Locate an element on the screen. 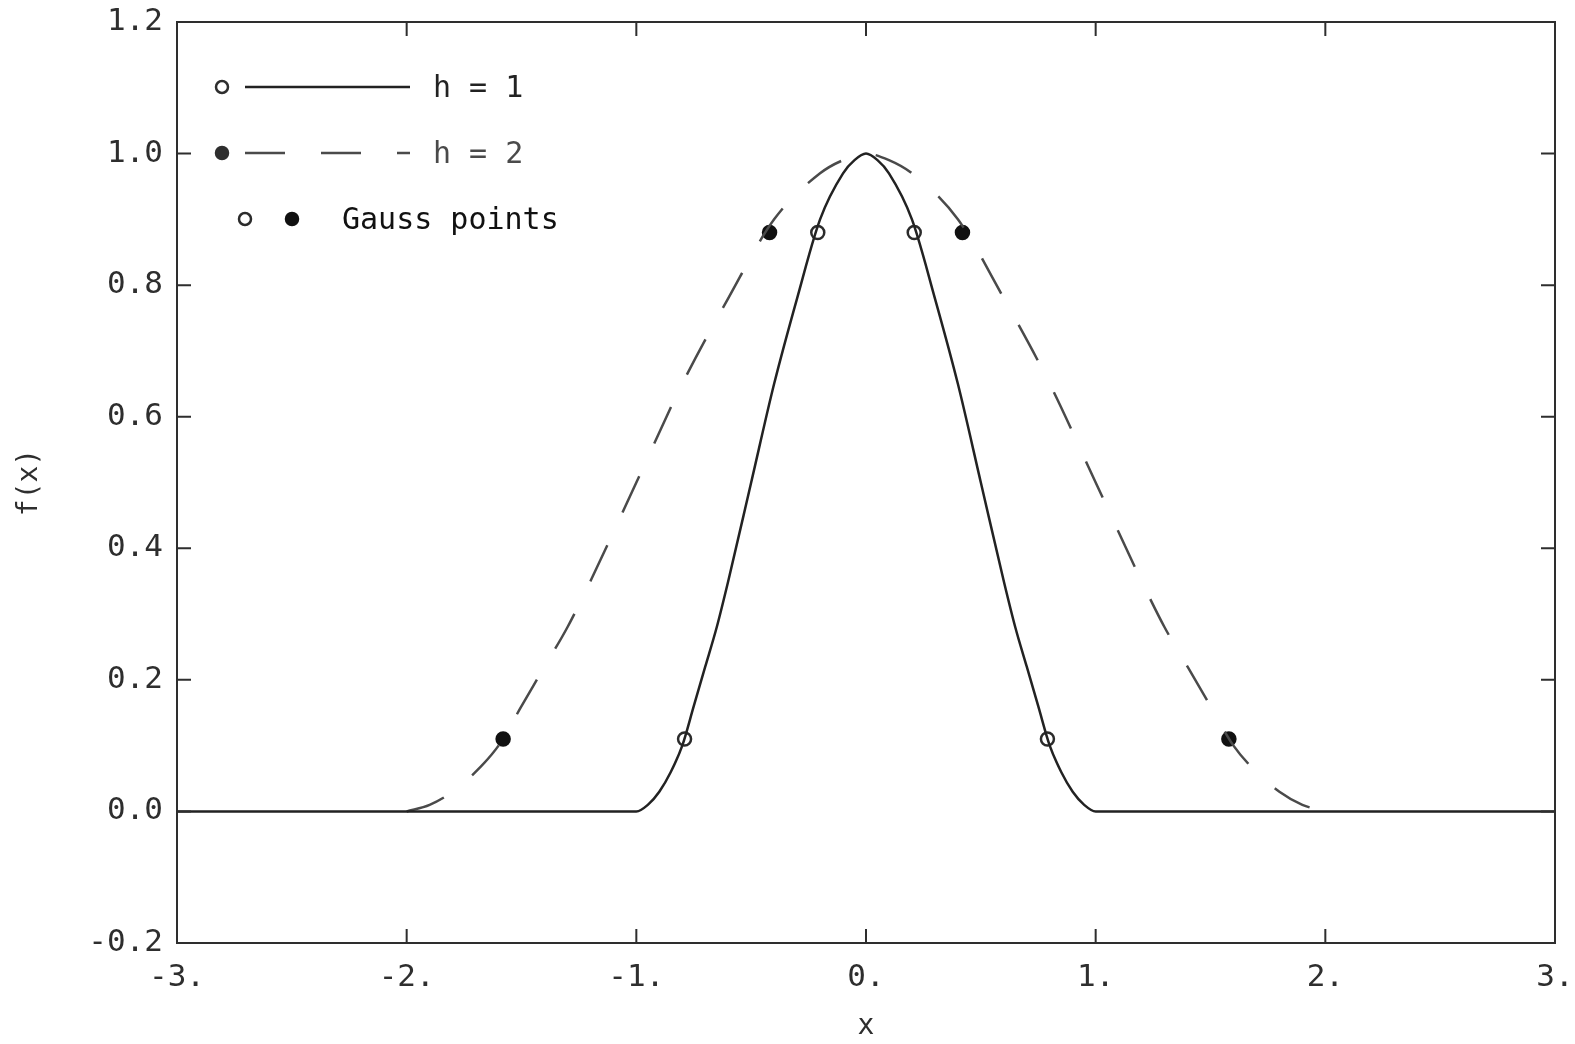 The width and height of the screenshot is (1575, 1044). y-tick-label: 0.0 is located at coordinates (135, 808).